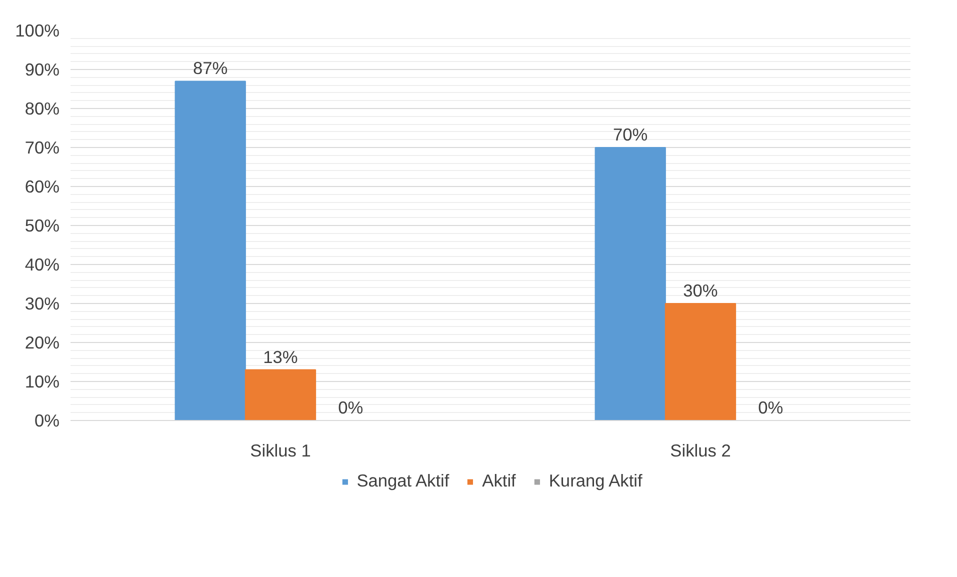 This screenshot has width=957, height=577. What do you see at coordinates (42, 186) in the screenshot?
I see `y-tick-label: 60%` at bounding box center [42, 186].